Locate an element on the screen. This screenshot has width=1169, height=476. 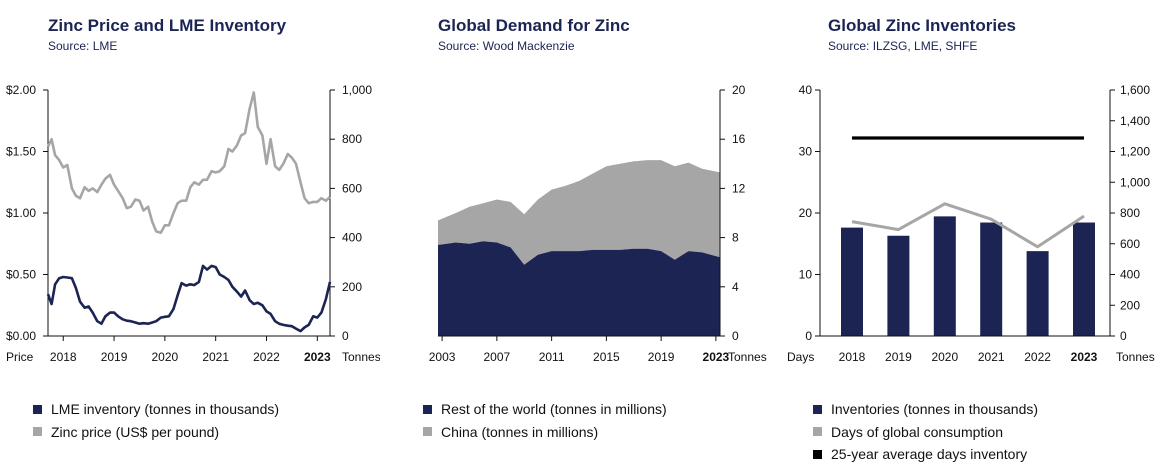
legend-item: Zinc price (US$ per pound) is located at coordinates (156, 432).